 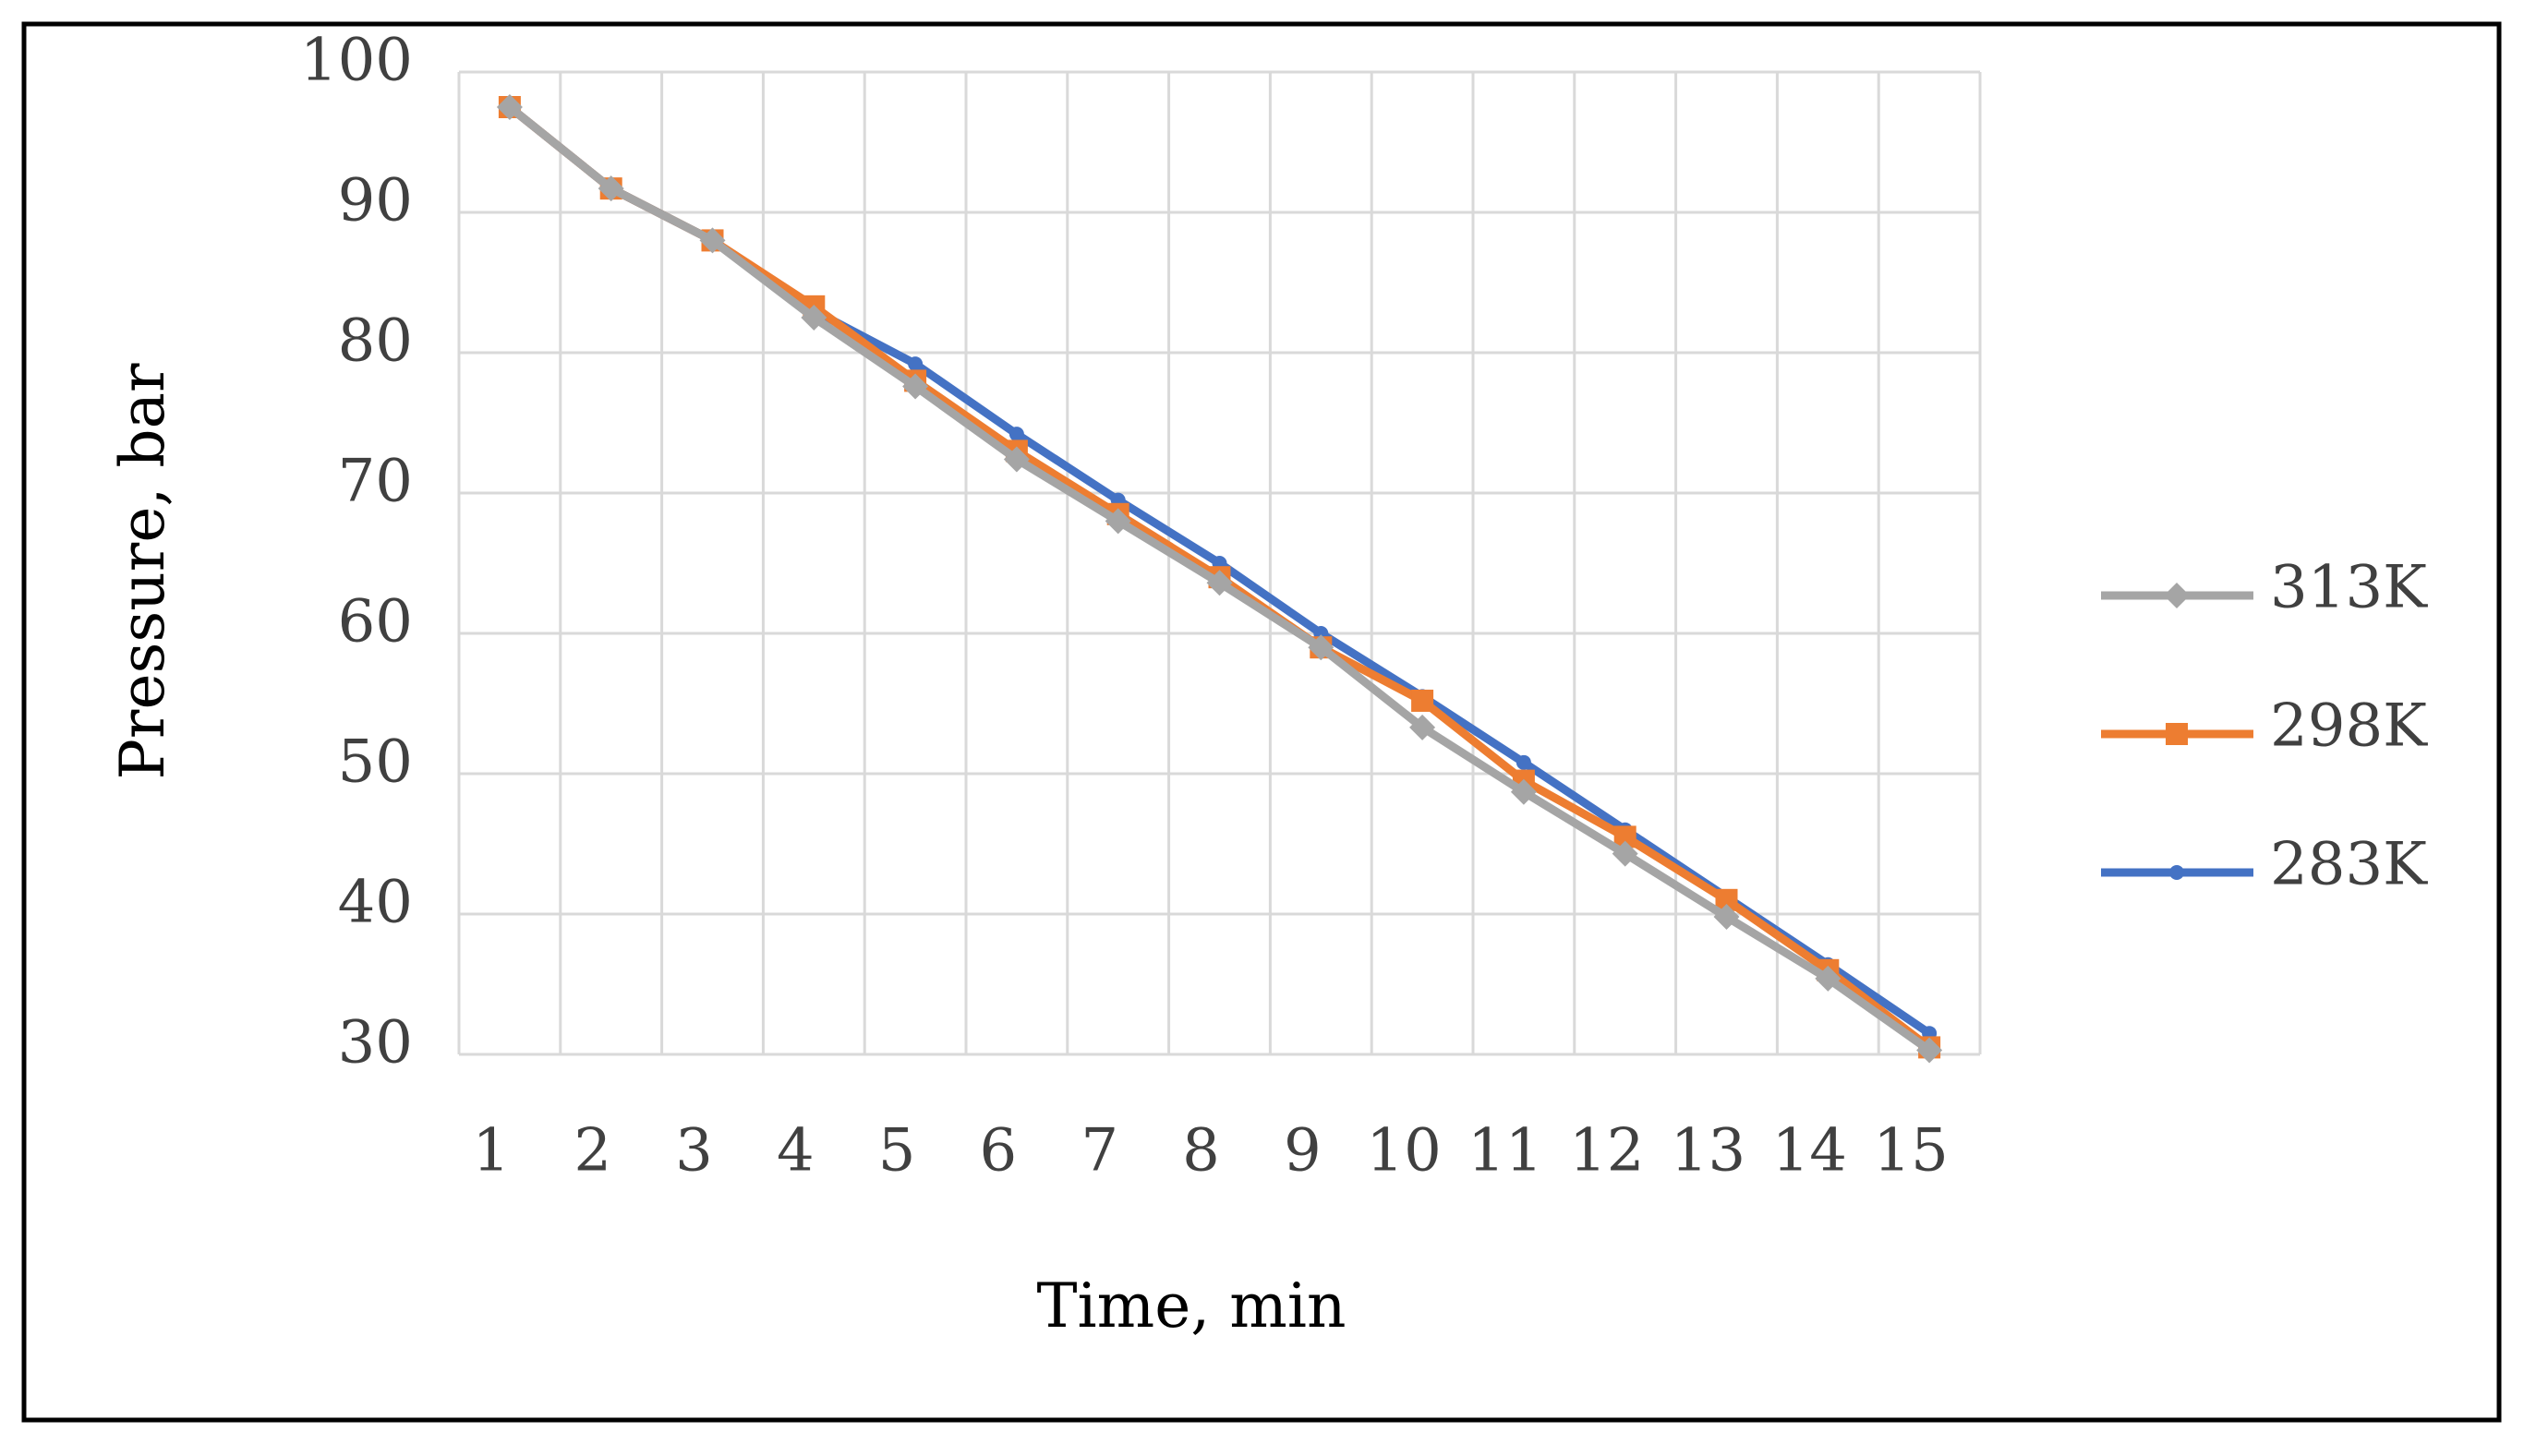 What do you see at coordinates (1911, 1151) in the screenshot?
I see `x-tick-label: 15` at bounding box center [1911, 1151].